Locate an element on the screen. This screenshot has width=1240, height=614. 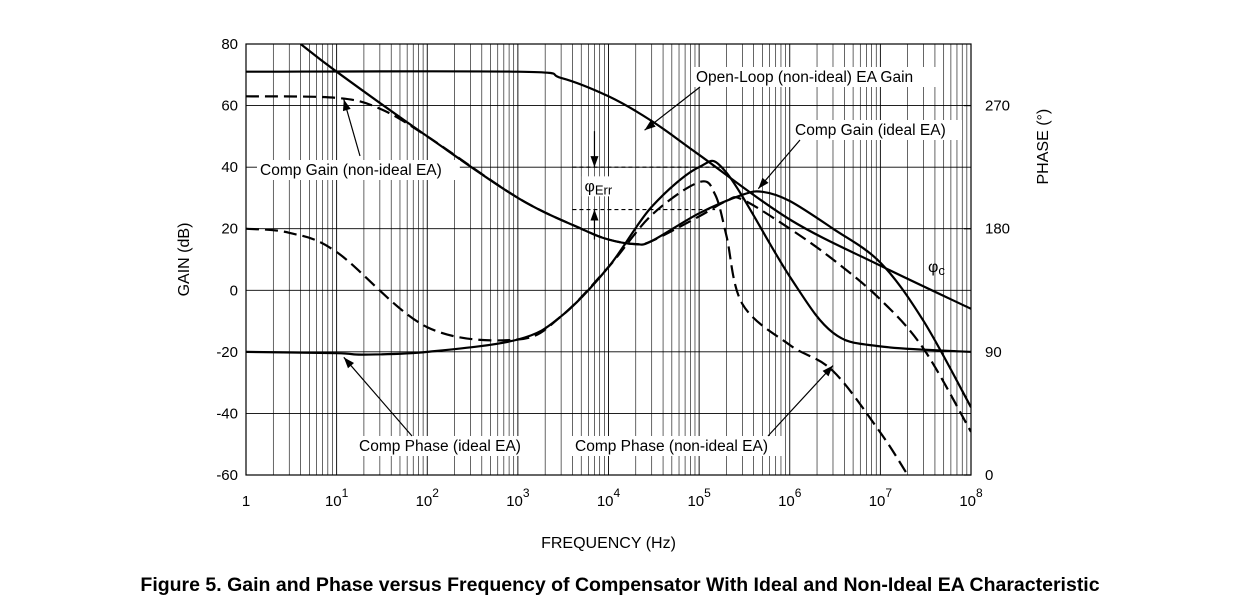
y2-tick-label: 0 is located at coordinates (989, 475).